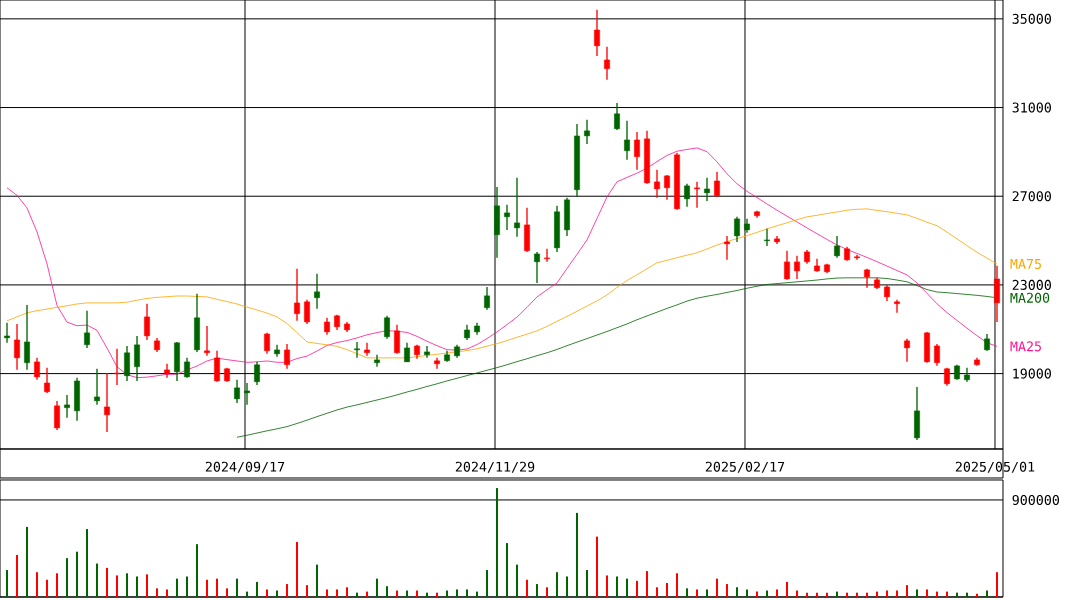 Image resolution: width=1065 pixels, height=600 pixels. Describe the element at coordinates (495, 467) in the screenshot. I see `x-tick-label: 2024/11/29` at that location.